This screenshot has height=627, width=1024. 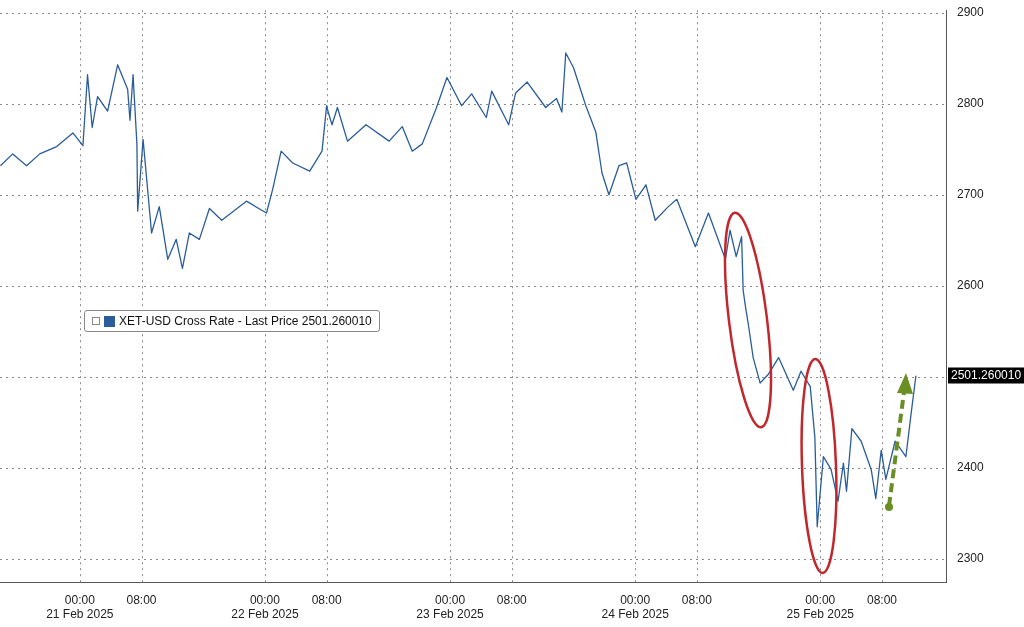 What do you see at coordinates (80, 607) in the screenshot?
I see `x-tick-label: 00:00 21 Feb 2025` at bounding box center [80, 607].